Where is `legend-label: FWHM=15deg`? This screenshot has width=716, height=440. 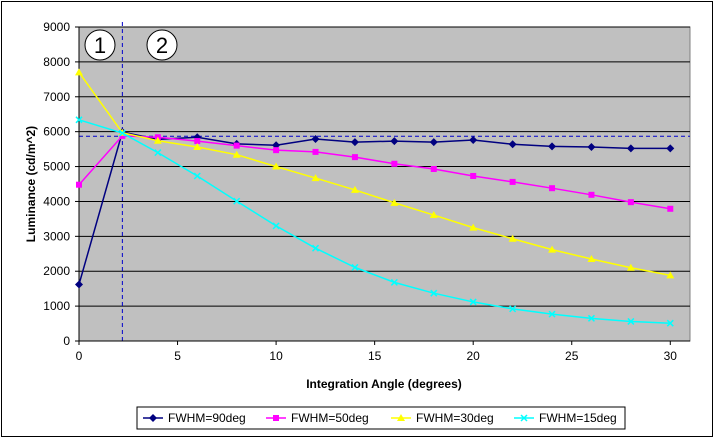 legend-label: FWHM=15deg is located at coordinates (578, 418).